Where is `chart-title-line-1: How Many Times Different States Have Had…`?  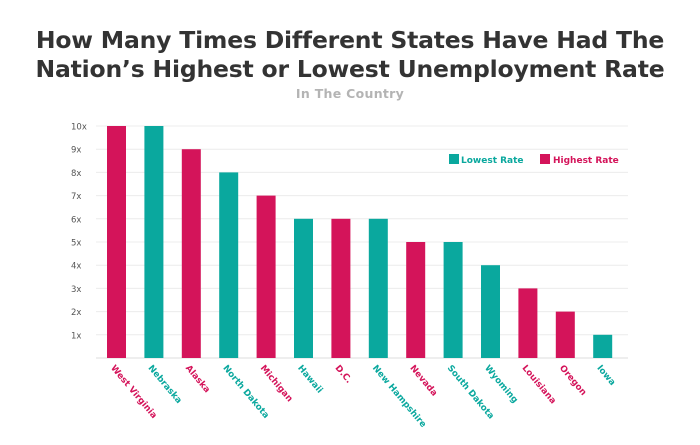 chart-title-line-1: How Many Times Different States Have Had… is located at coordinates (350, 40).